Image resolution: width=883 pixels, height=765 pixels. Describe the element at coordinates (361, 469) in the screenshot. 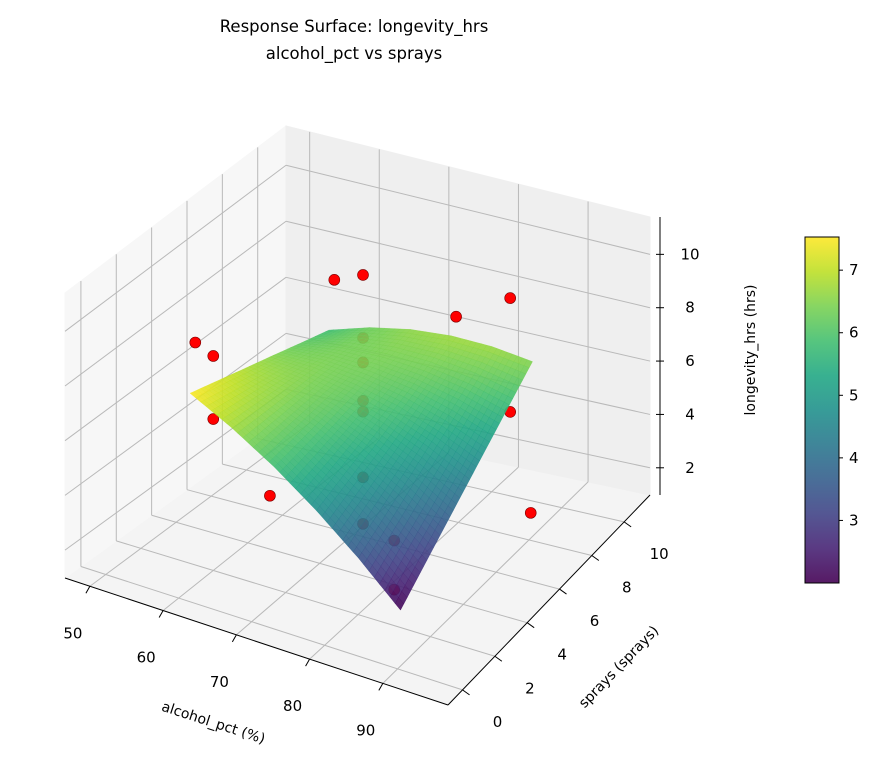

I see `response-surface` at that location.